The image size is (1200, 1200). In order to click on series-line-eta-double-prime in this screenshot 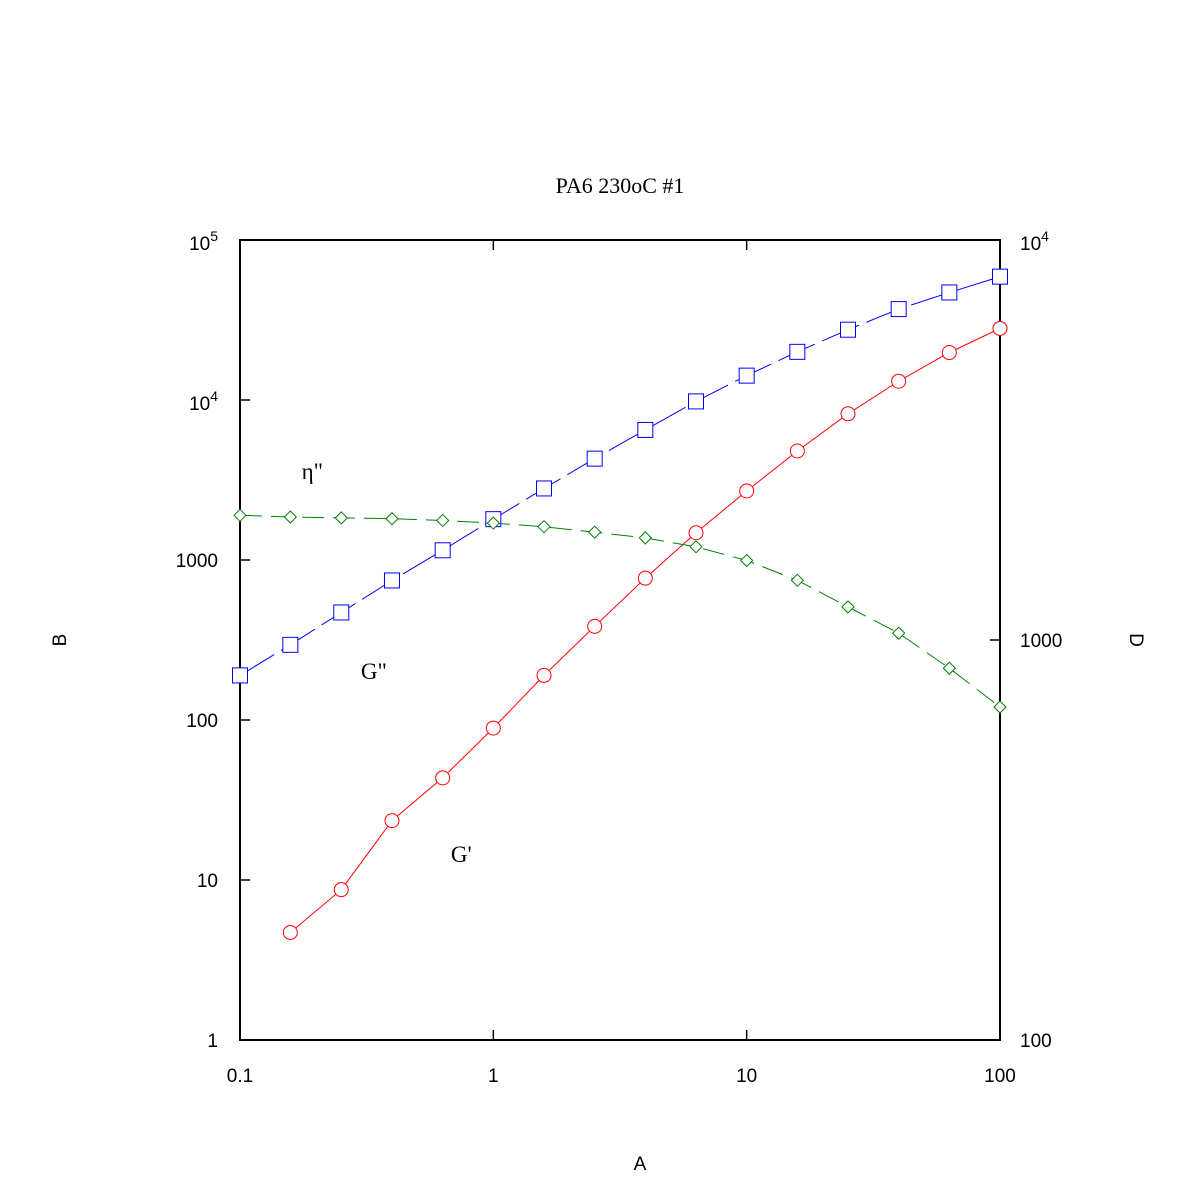, I will do `click(620, 611)`.